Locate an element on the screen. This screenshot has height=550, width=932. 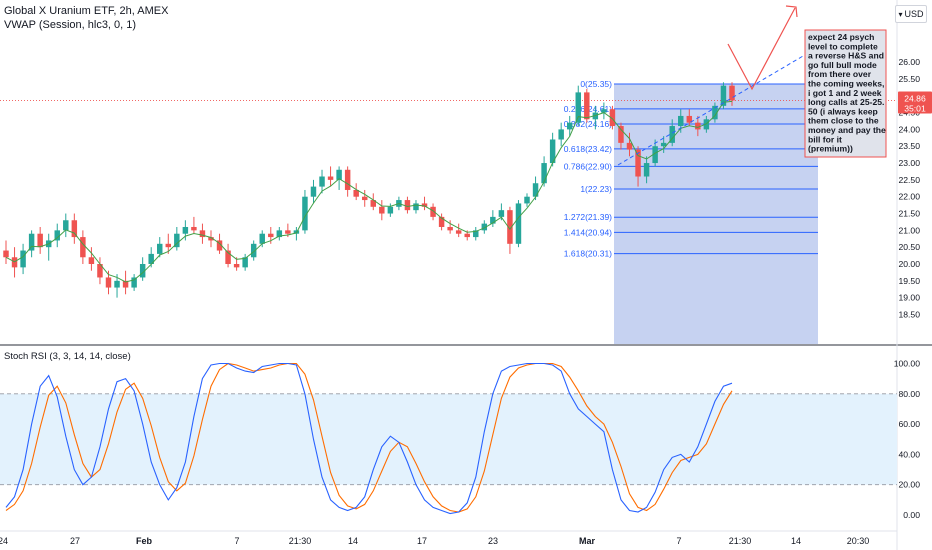
time-axis-tick: 21:30 is located at coordinates (740, 541).